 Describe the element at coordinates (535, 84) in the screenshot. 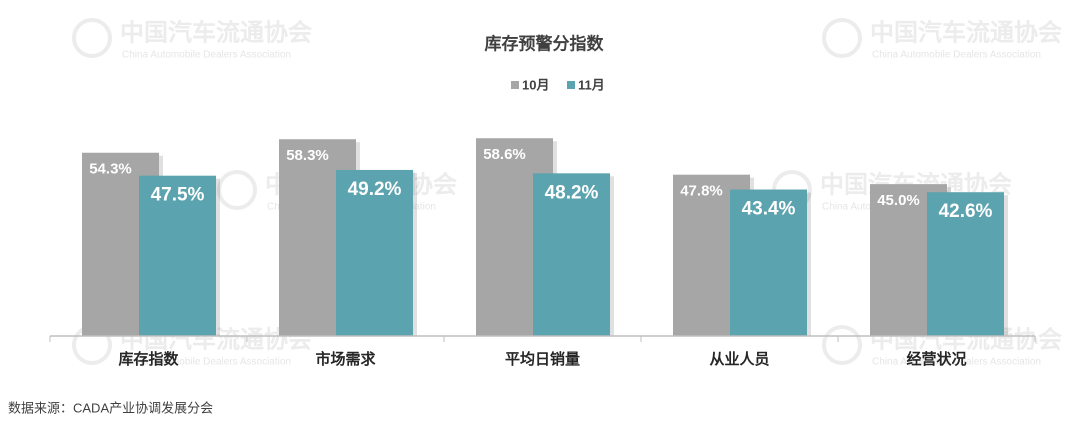

I see `legend-label: 10月` at that location.